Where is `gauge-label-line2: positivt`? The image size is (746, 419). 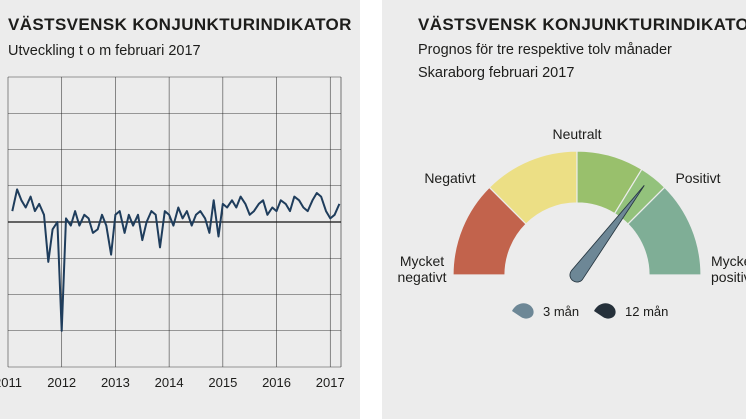 gauge-label-line2: positivt is located at coordinates (728, 277).